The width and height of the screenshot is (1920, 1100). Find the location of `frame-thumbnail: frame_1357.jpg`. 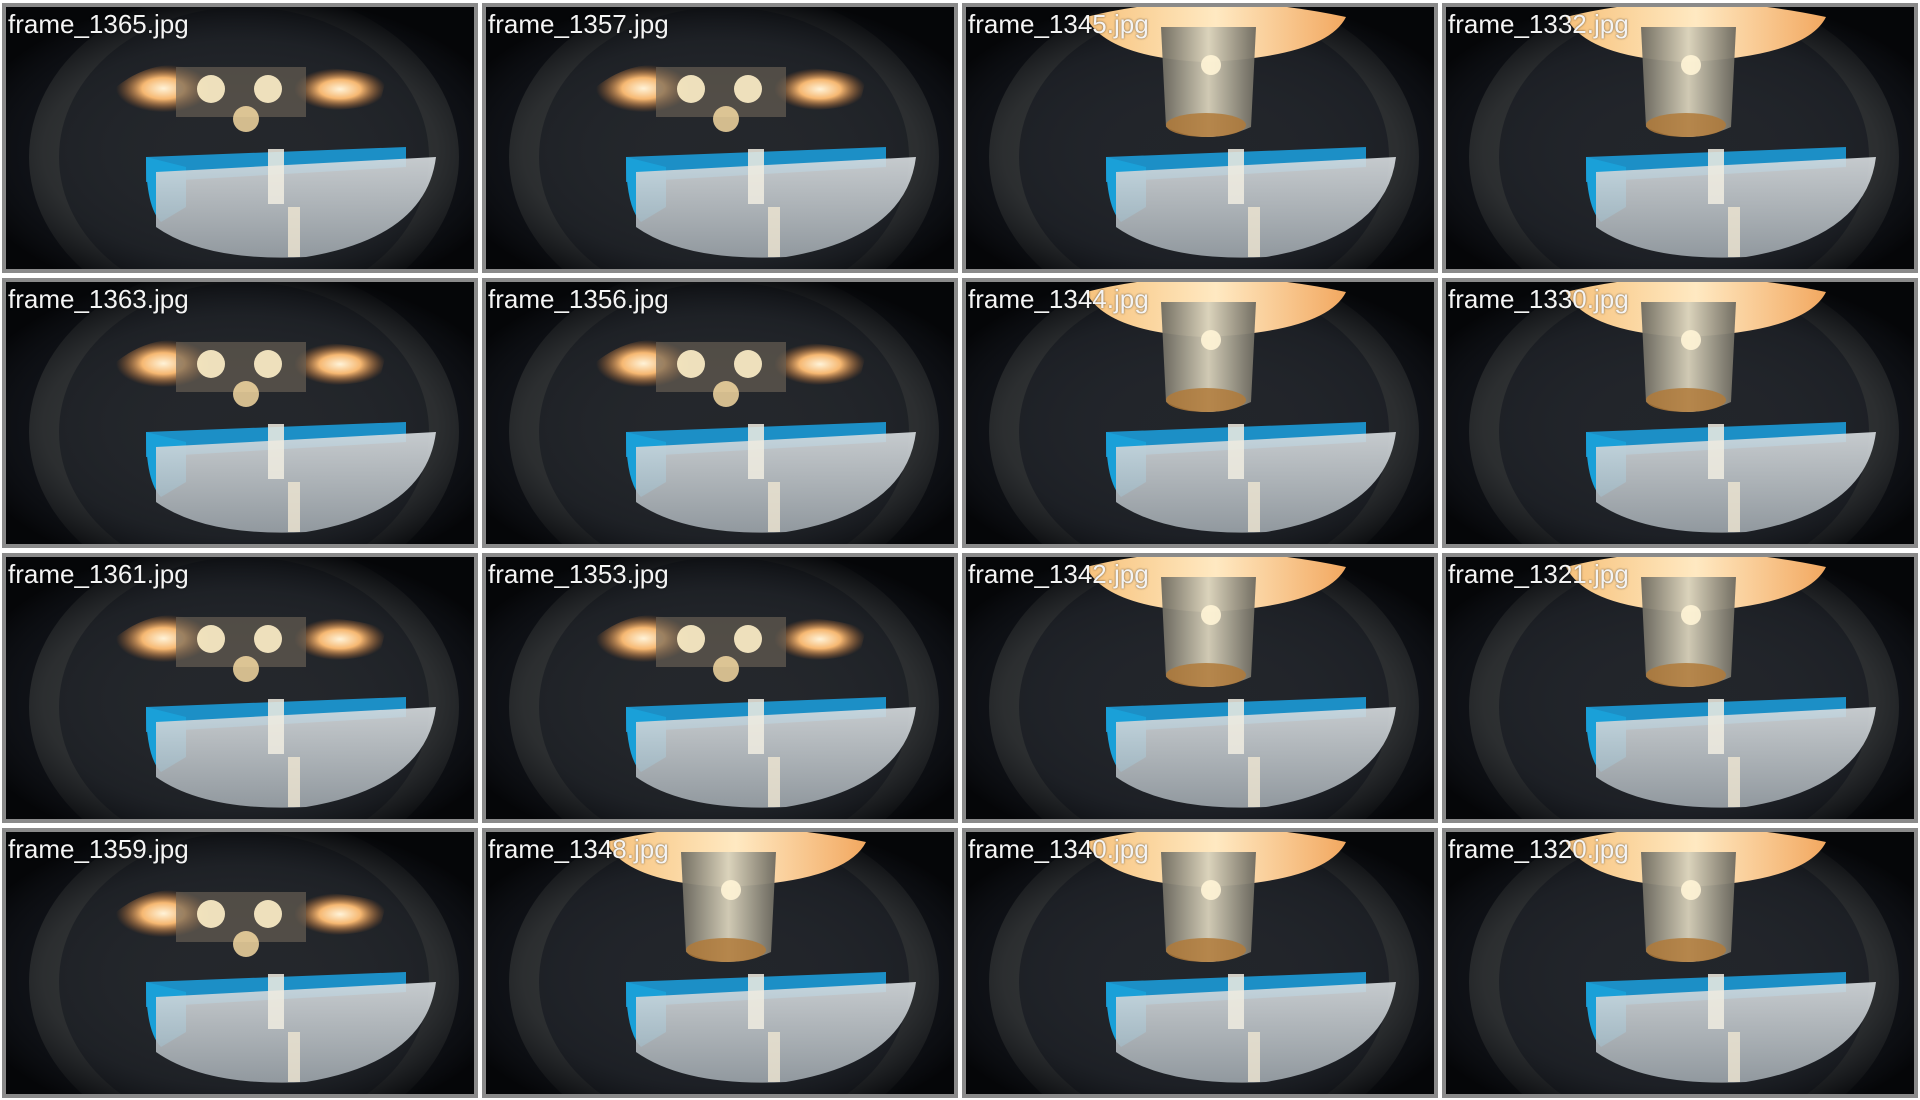

frame-thumbnail: frame_1357.jpg is located at coordinates (720, 138).